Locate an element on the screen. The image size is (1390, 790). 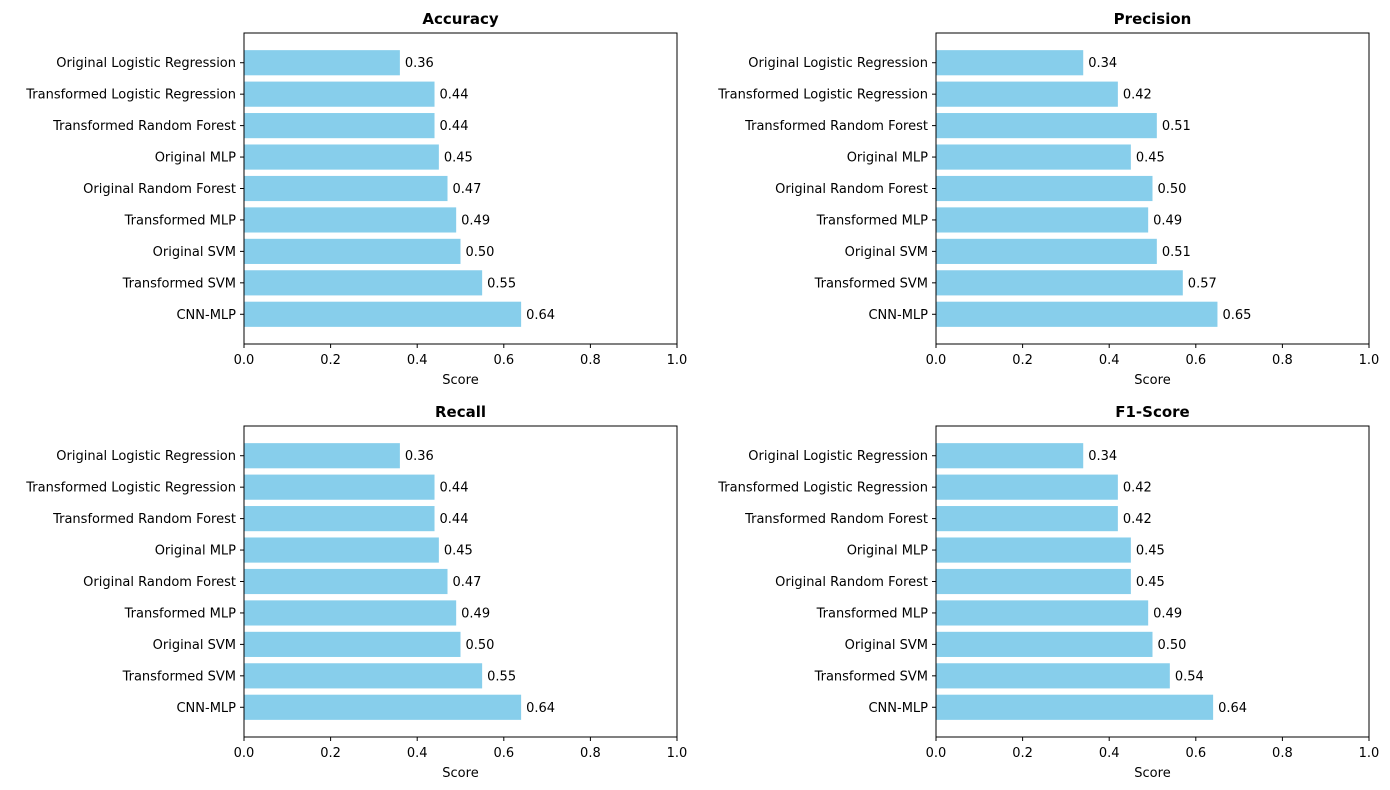
bar-value-label: 0.64 is located at coordinates (1232, 708).